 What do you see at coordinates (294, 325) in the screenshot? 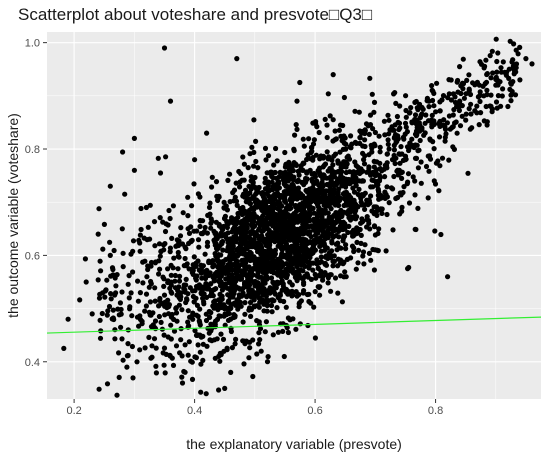
I see `regression-line` at bounding box center [294, 325].